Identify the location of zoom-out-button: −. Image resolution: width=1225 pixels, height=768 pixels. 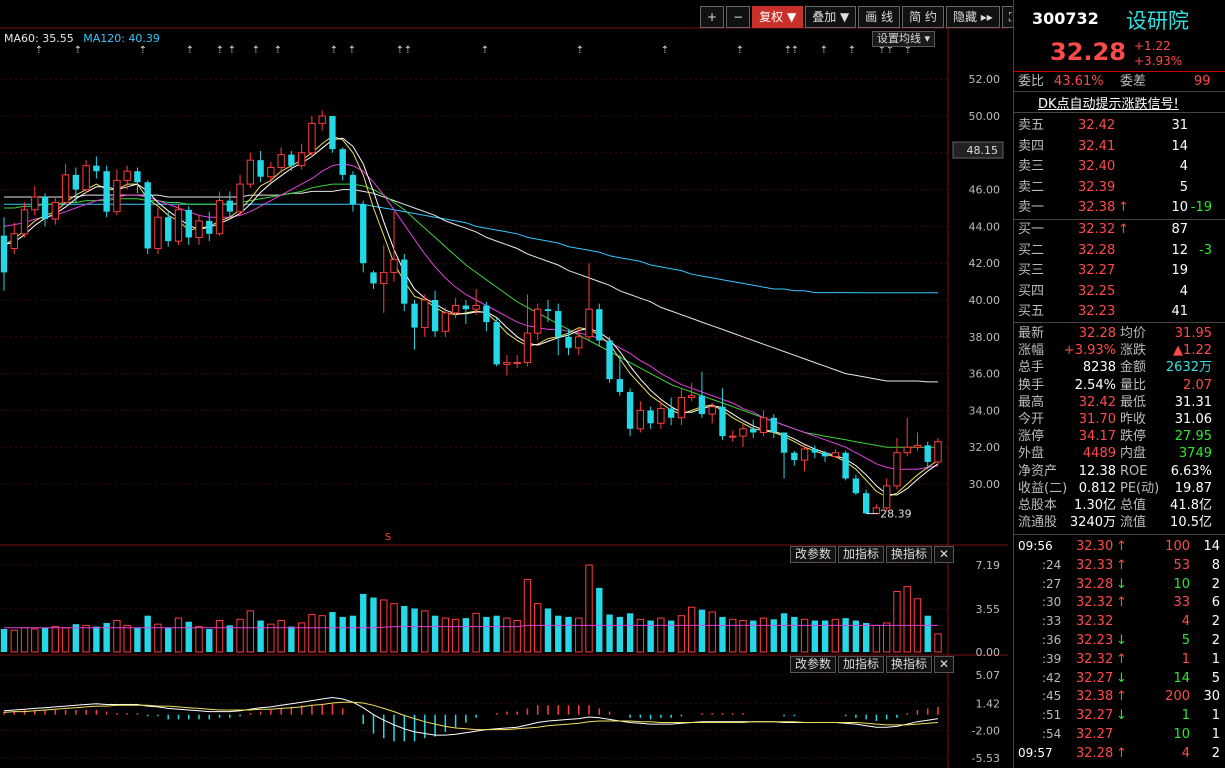
(738, 17).